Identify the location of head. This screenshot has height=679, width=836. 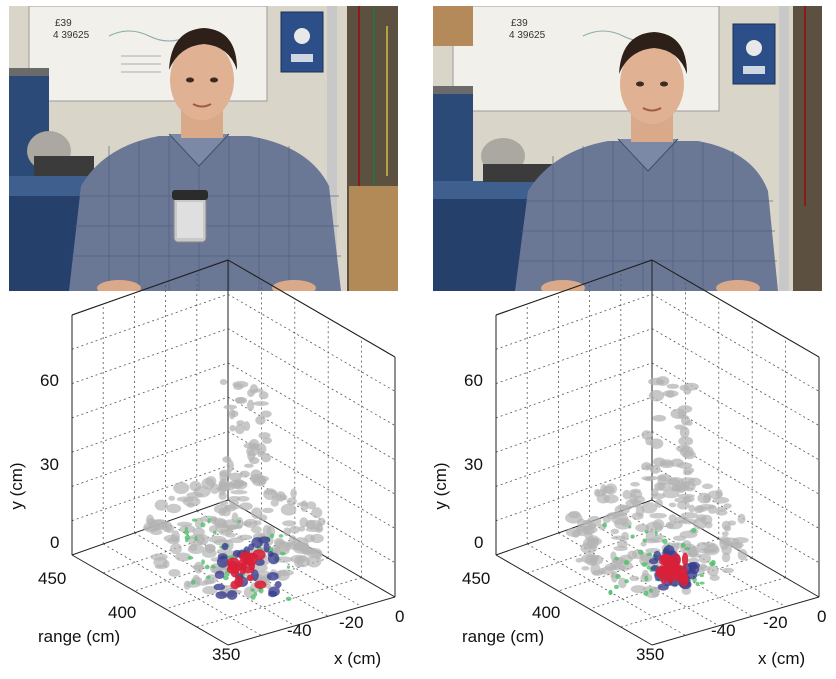
(202, 80).